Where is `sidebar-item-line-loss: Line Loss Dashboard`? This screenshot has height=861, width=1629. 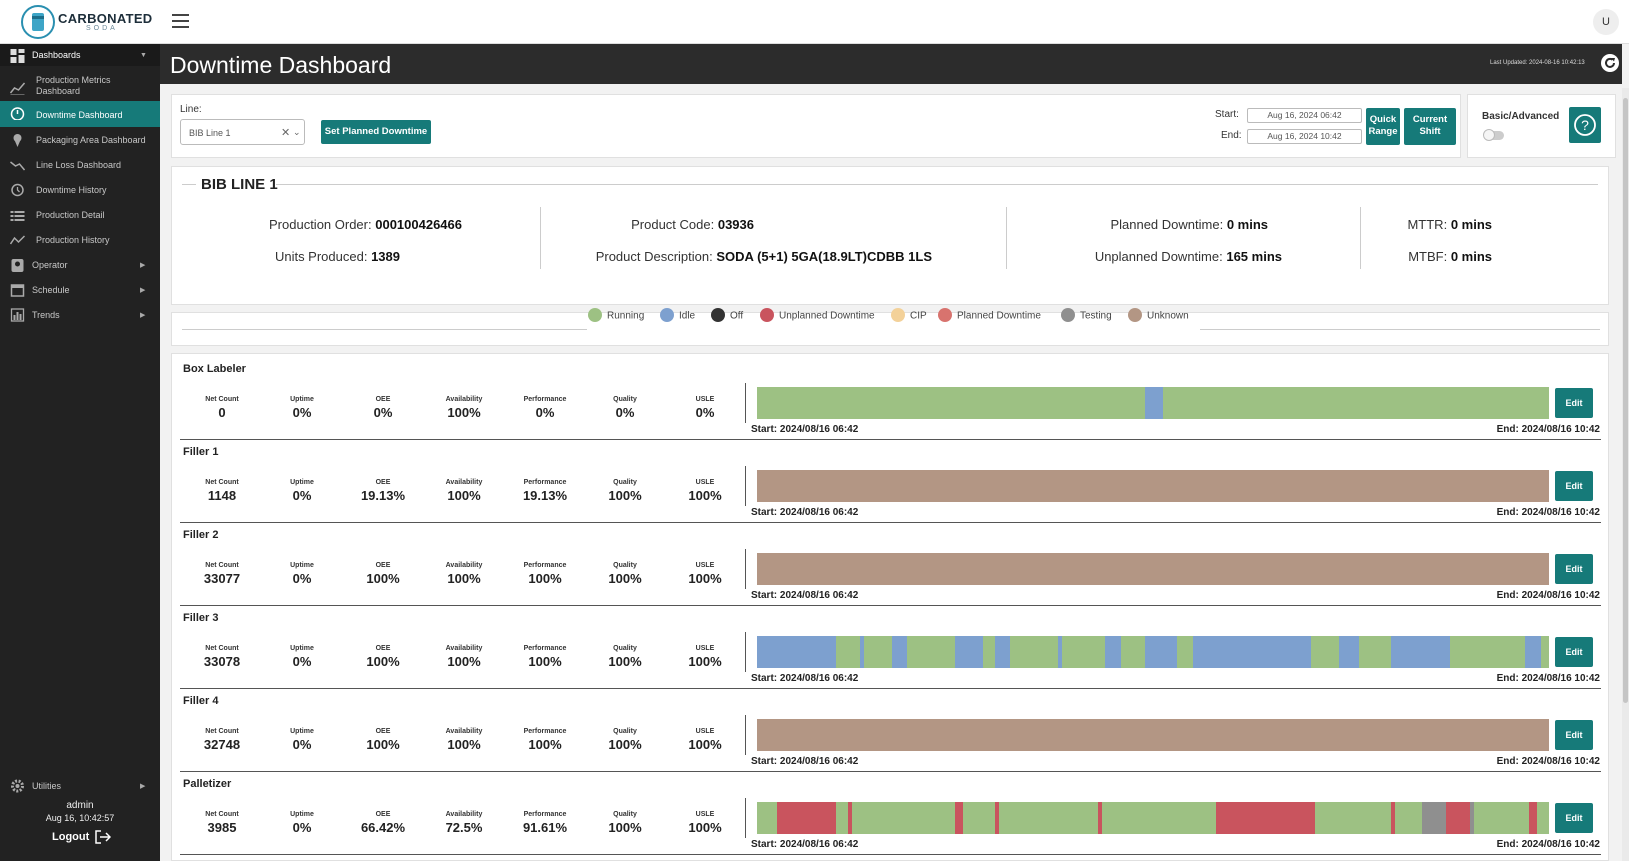 sidebar-item-line-loss: Line Loss Dashboard is located at coordinates (80, 165).